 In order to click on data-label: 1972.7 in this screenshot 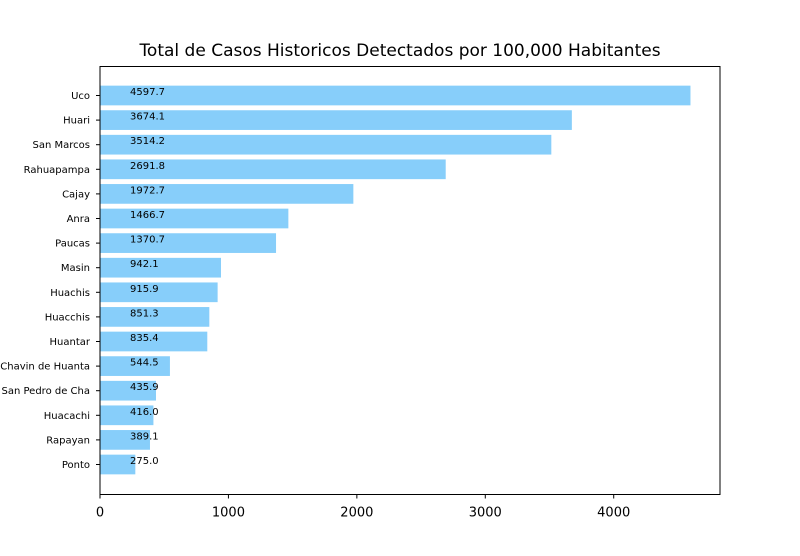, I will do `click(147, 190)`.